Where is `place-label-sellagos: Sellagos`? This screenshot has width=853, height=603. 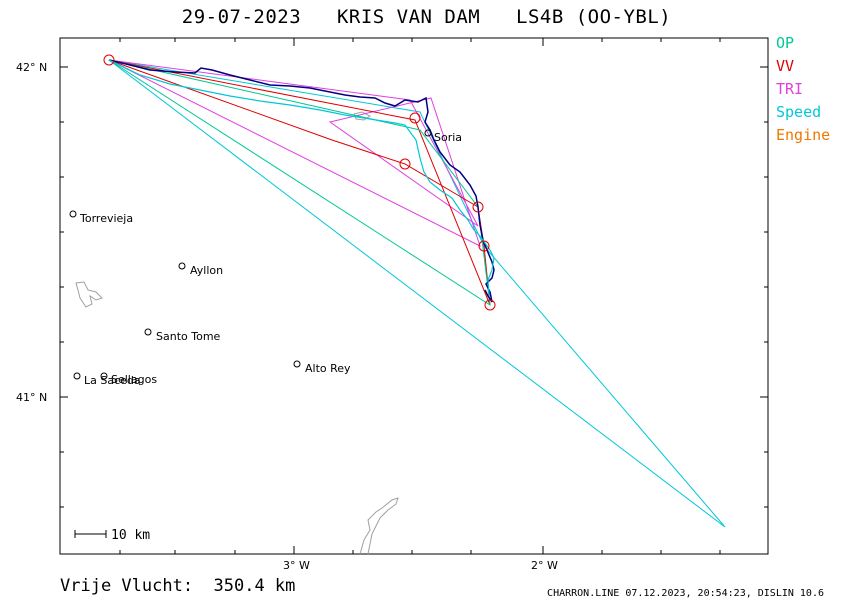
place-label-sellagos: Sellagos is located at coordinates (134, 379).